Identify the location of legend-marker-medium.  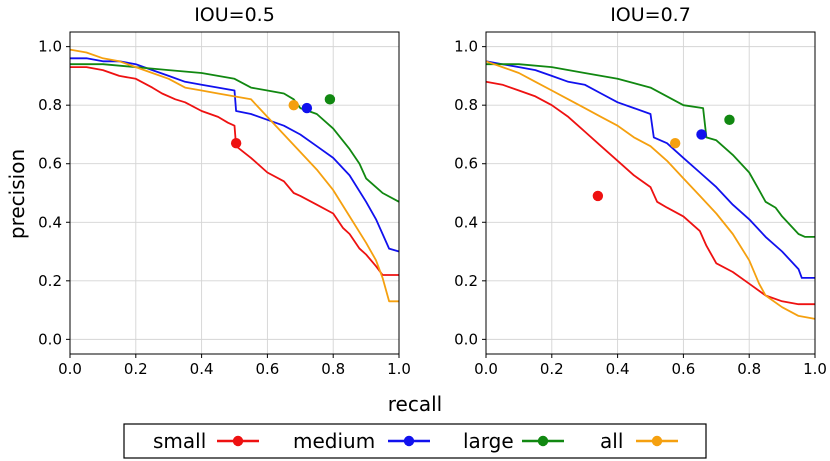
(409, 441).